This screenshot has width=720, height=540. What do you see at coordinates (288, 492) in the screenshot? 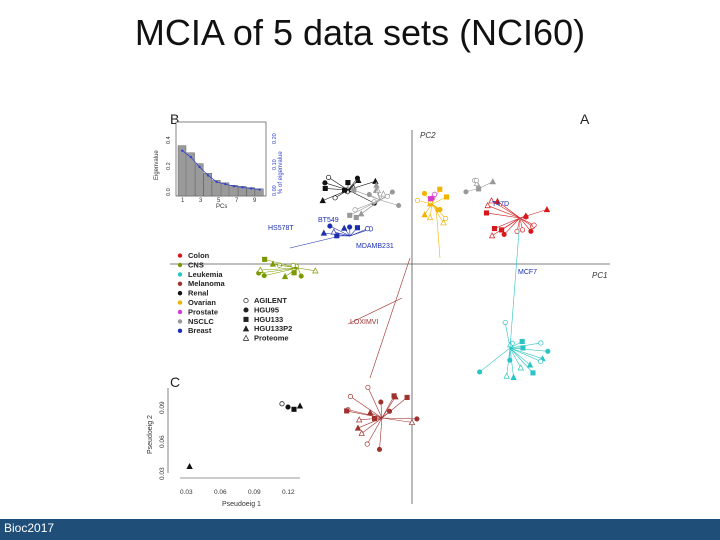
I see `pseudo-xtick: 0.12` at bounding box center [288, 492].